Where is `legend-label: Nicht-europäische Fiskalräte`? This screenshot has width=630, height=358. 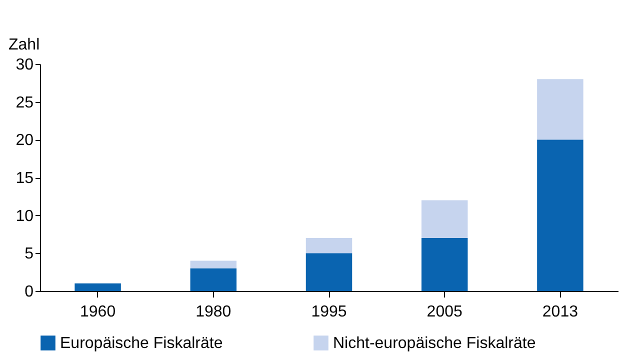
legend-label: Nicht-europäische Fiskalräte is located at coordinates (434, 343).